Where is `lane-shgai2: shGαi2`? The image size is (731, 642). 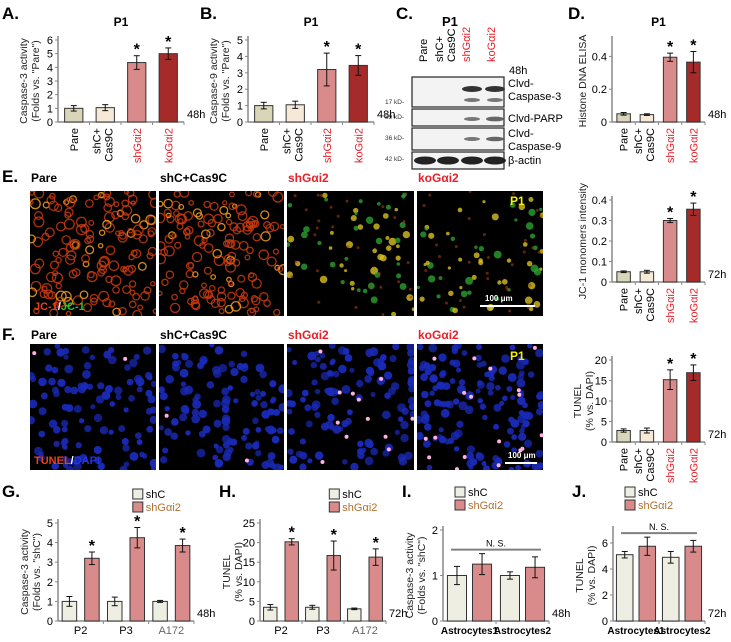 lane-shgai2: shGαi2 is located at coordinates (467, 44).